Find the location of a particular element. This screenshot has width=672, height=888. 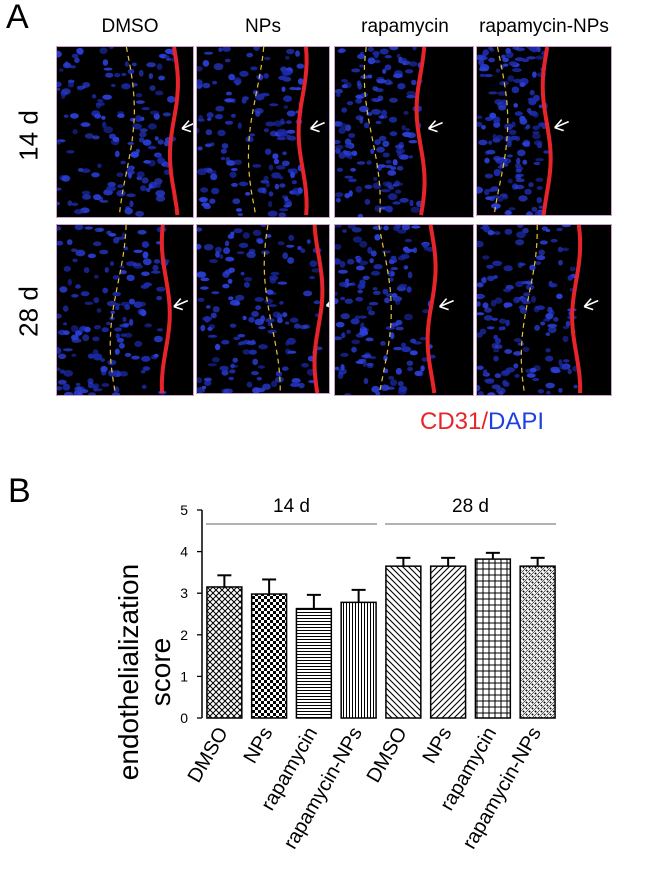

micrograph-nps-14d is located at coordinates (263, 132).